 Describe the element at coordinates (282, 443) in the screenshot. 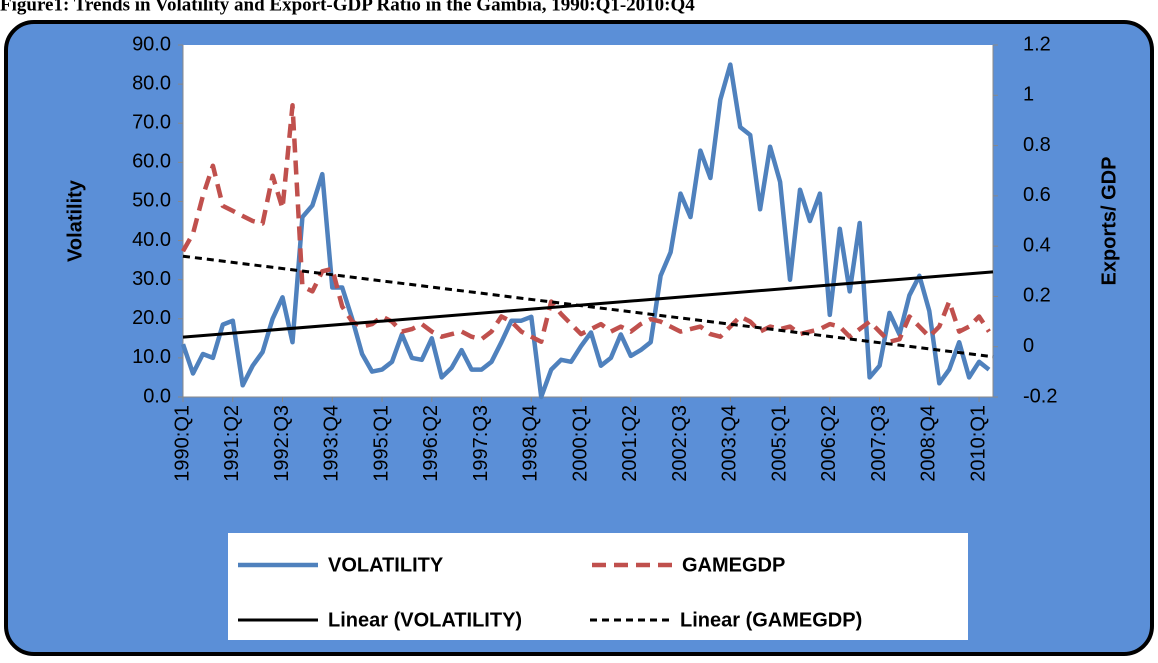

I see `x-tick-label: 1992:Q3` at that location.